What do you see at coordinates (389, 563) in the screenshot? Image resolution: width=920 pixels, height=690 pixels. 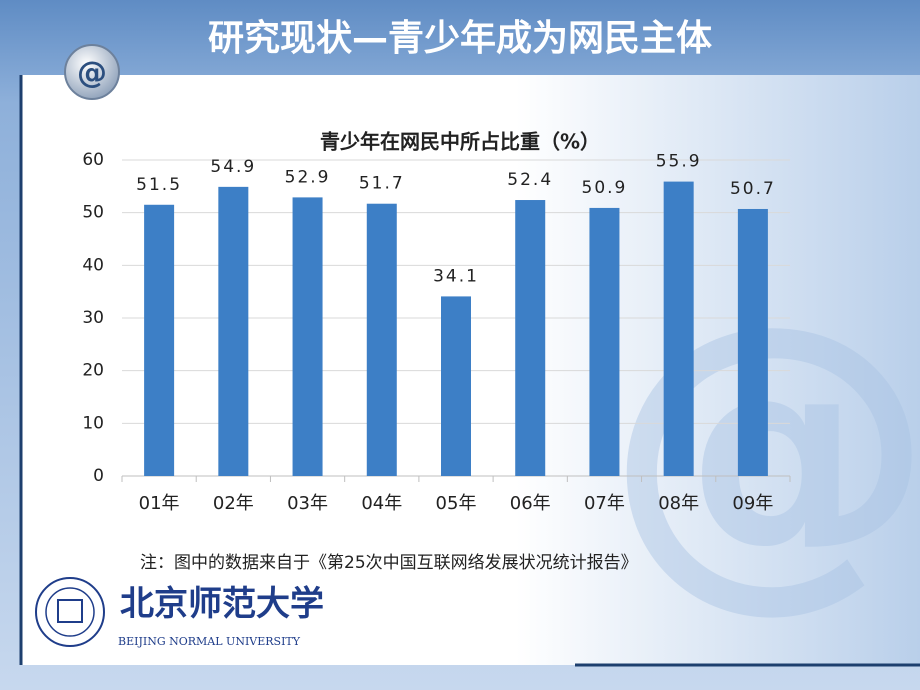 I see `note: 注：图中的数据来自于《第25次中国互联网络发展状况统计报告》` at bounding box center [389, 563].